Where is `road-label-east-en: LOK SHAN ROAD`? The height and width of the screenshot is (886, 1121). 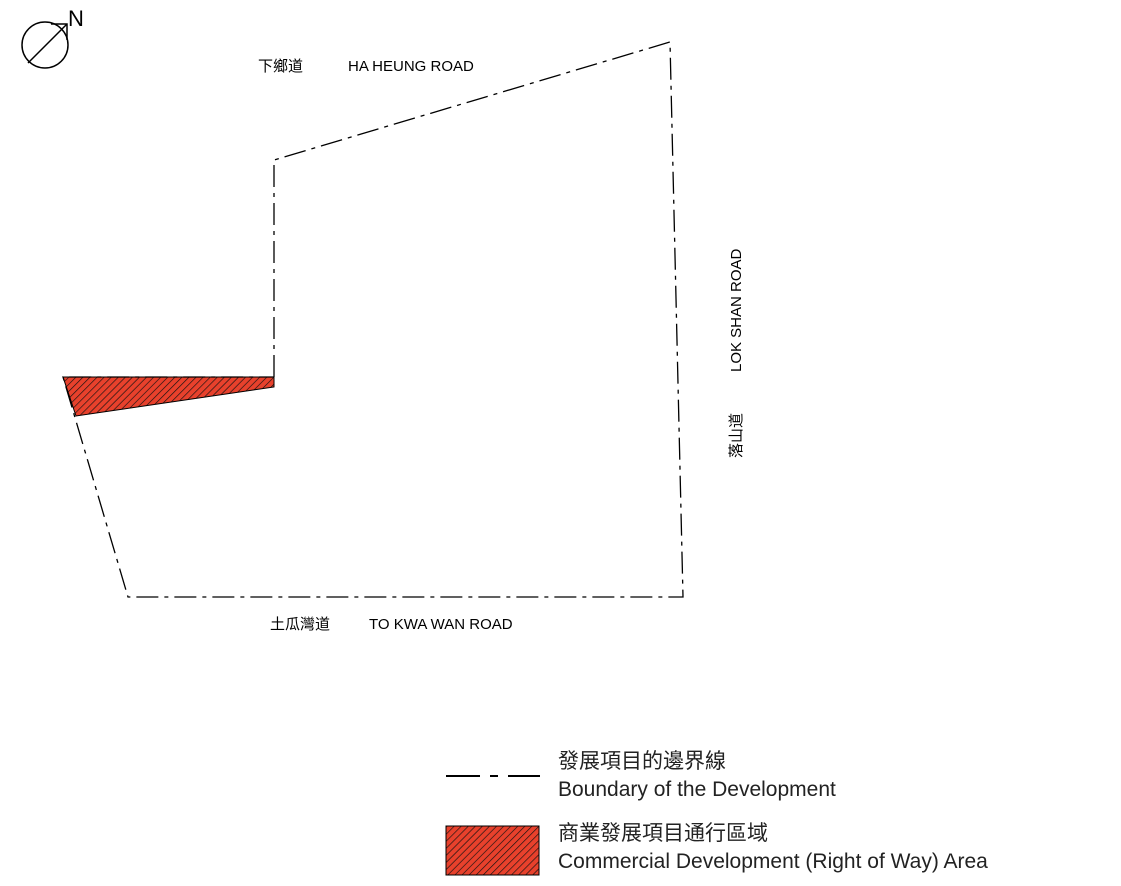 road-label-east-en: LOK SHAN ROAD is located at coordinates (736, 310).